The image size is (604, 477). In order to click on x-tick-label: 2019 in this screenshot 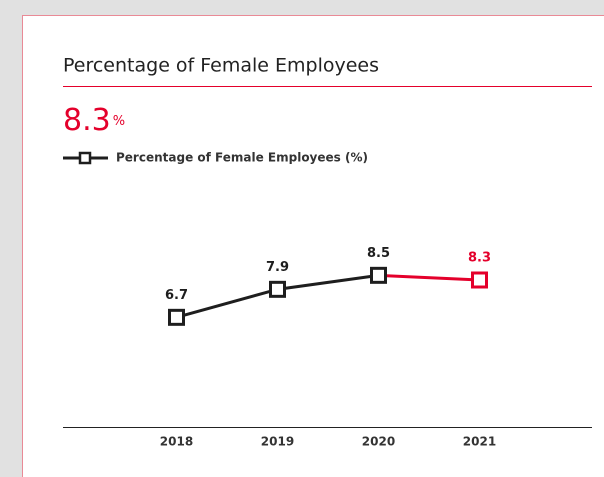, I will do `click(277, 442)`.